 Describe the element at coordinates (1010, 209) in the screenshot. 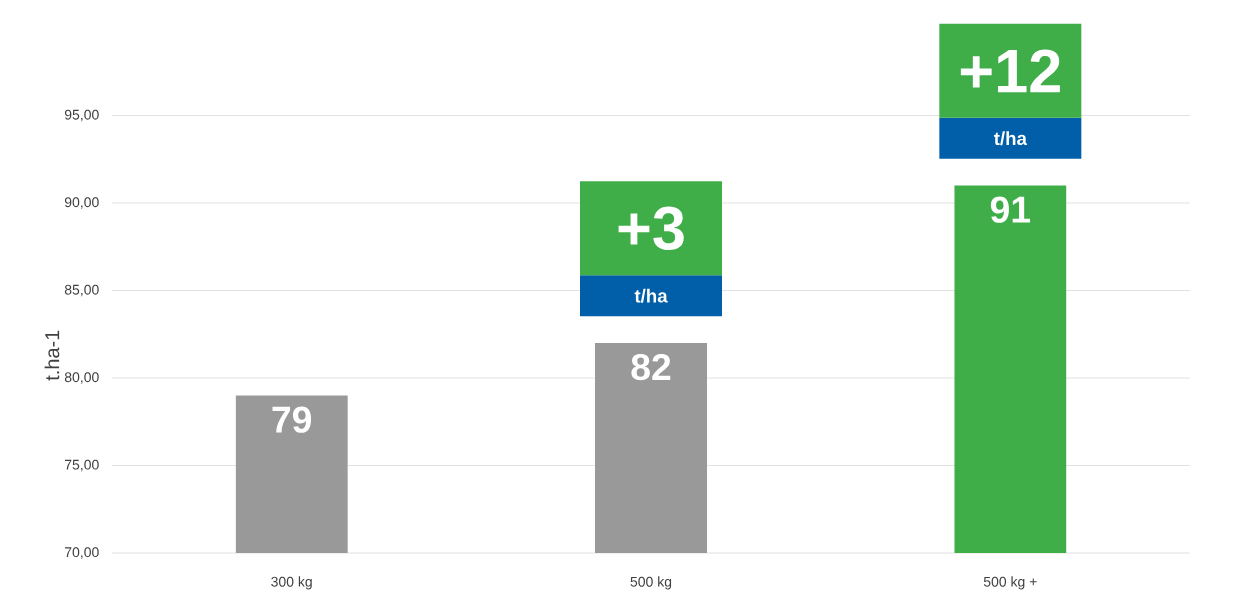

I see `data-label: 91` at that location.